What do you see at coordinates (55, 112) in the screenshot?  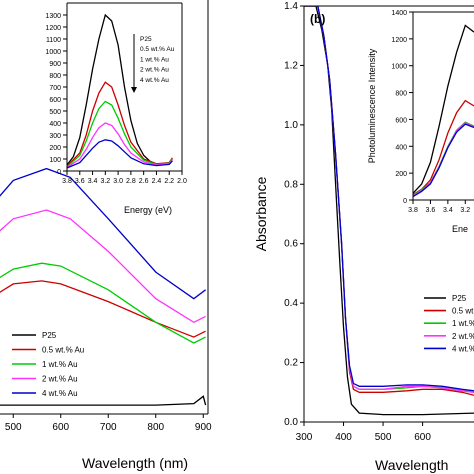 I see `a-inset-y-tick-label: 500` at bounding box center [55, 112].